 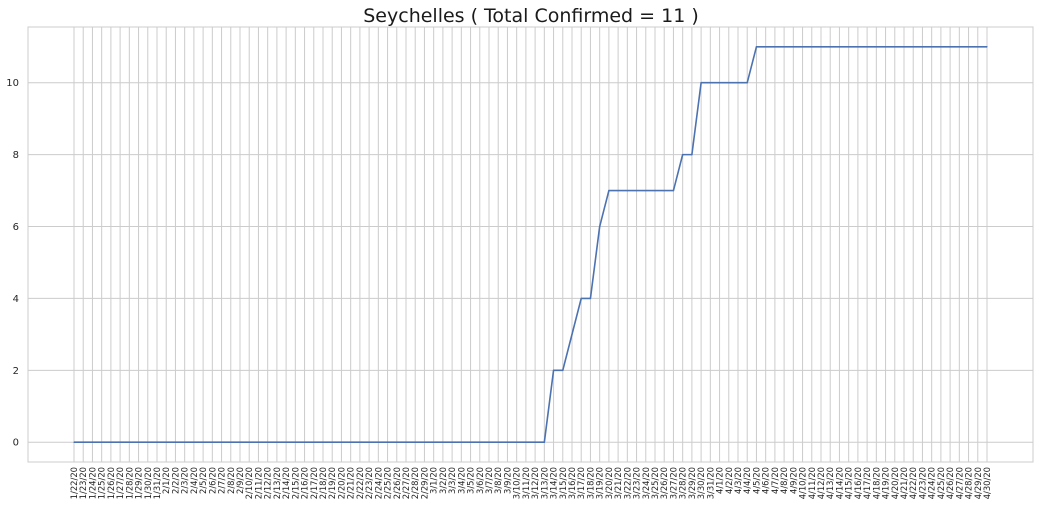 I want to click on y-tick-label: 6, so click(x=16, y=227).